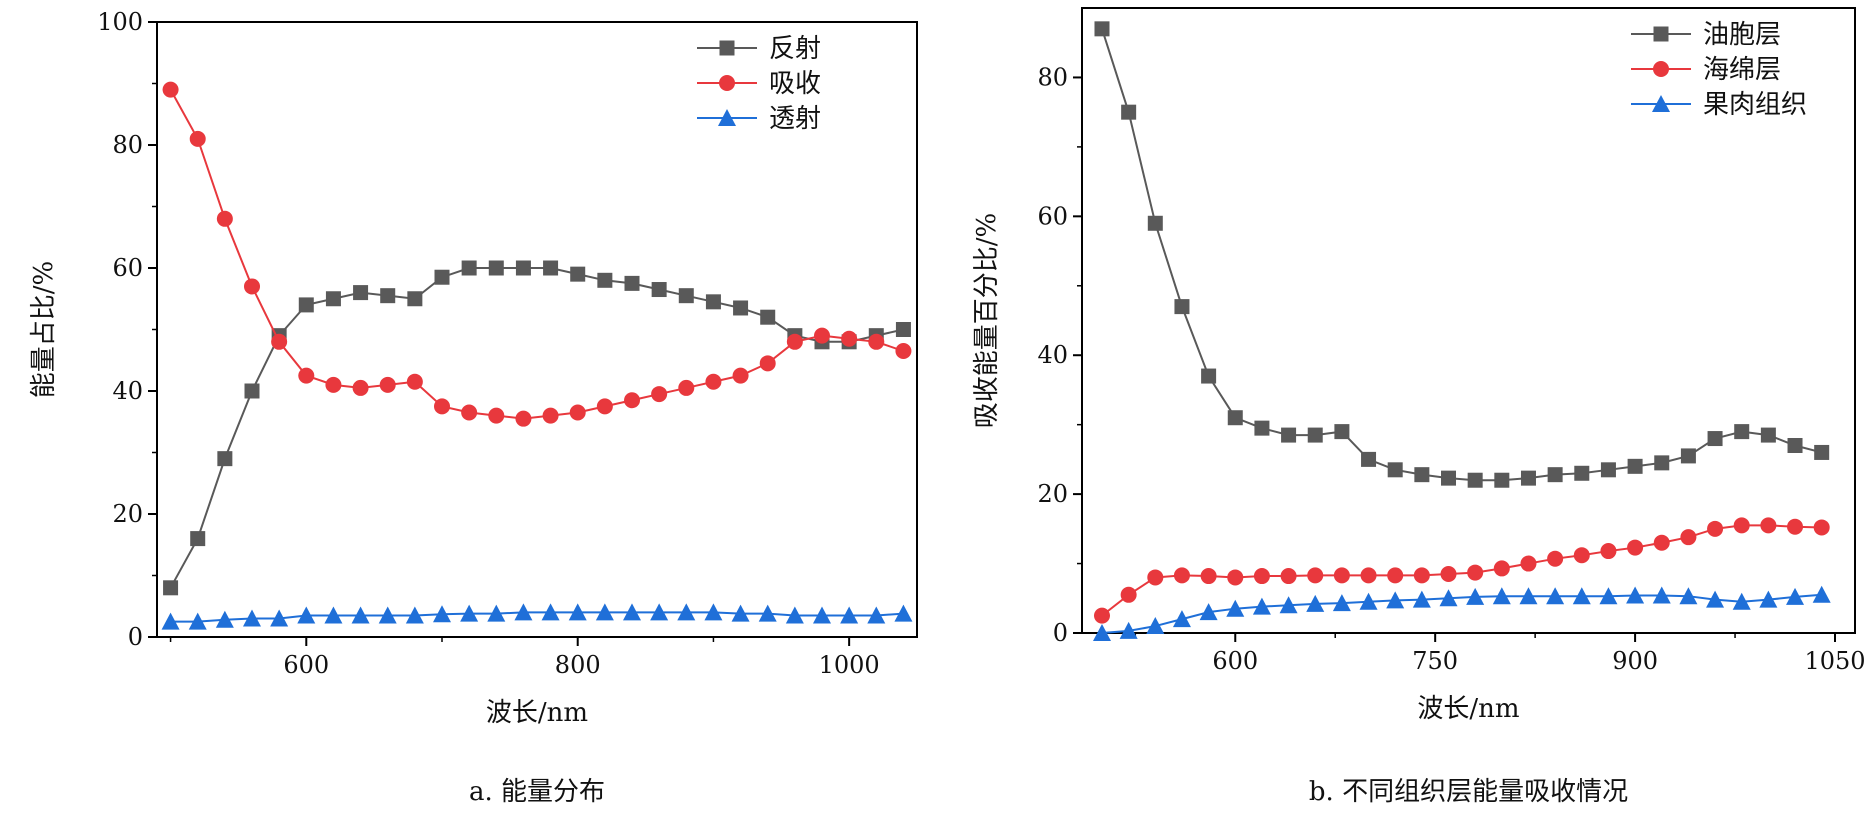 The height and width of the screenshot is (822, 1875). I want to click on x-tick-label: 1000, so click(849, 665).